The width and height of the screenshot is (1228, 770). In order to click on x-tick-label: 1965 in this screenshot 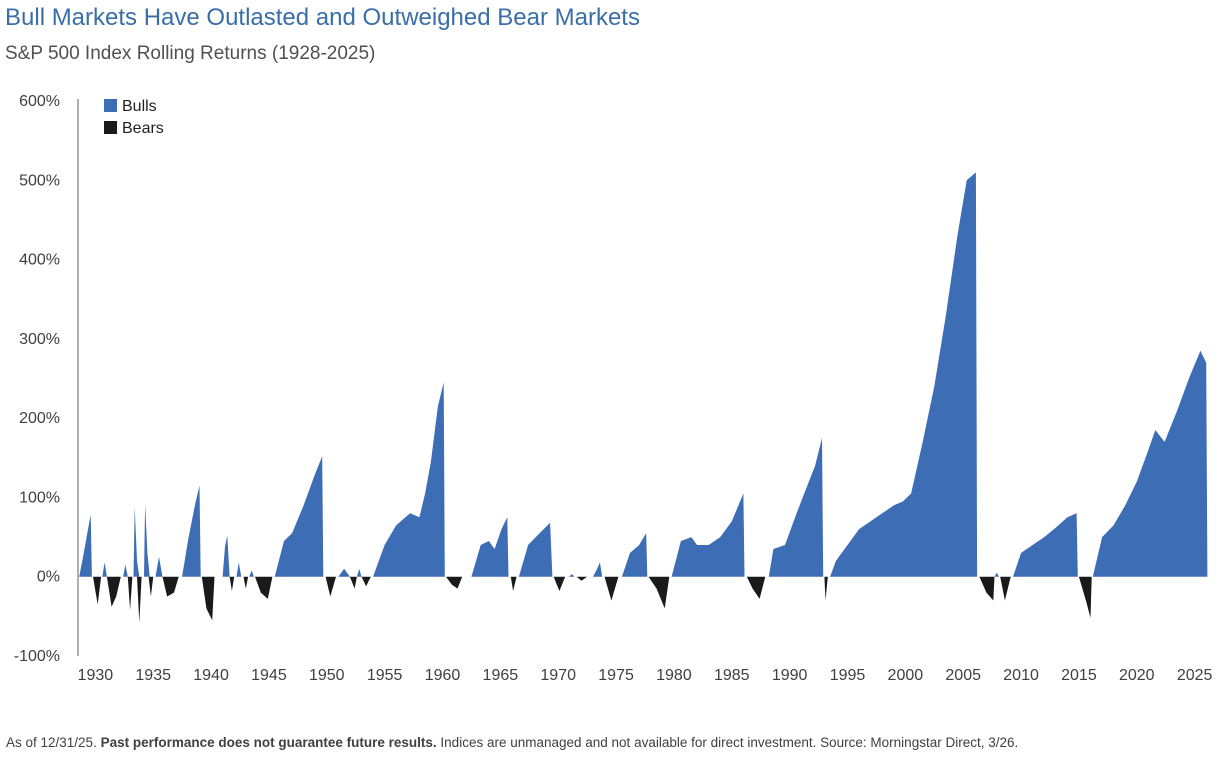, I will do `click(501, 675)`.